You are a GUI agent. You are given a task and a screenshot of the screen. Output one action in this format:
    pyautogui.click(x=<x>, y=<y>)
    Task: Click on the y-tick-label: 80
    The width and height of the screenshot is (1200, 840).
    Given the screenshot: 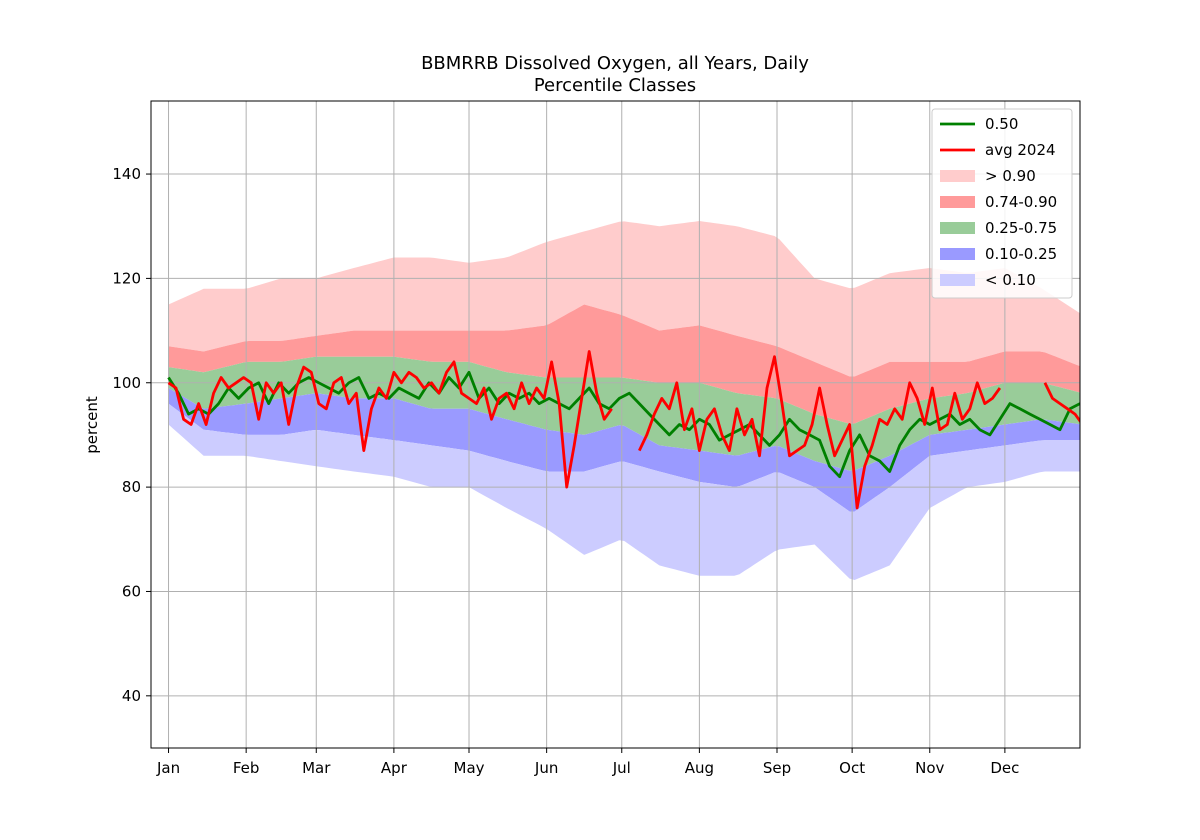 What is the action you would take?
    pyautogui.click(x=131, y=487)
    